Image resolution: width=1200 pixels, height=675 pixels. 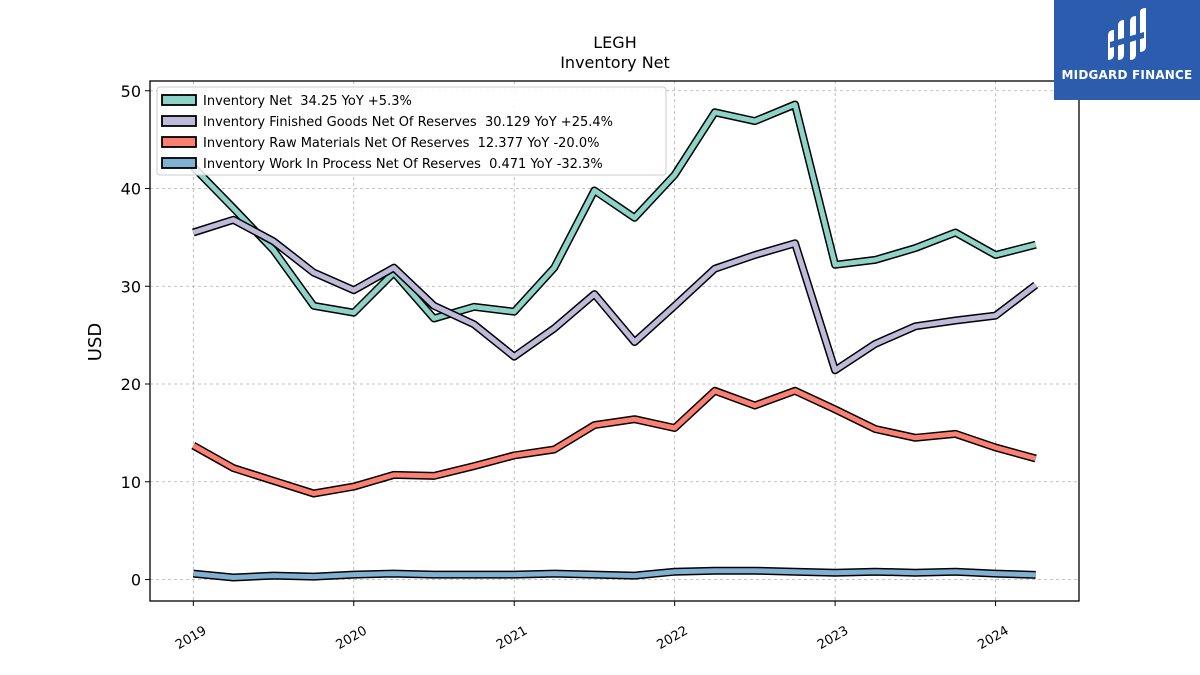 I want to click on brand-logo: MIDGARD FINANCE, so click(x=1127, y=50).